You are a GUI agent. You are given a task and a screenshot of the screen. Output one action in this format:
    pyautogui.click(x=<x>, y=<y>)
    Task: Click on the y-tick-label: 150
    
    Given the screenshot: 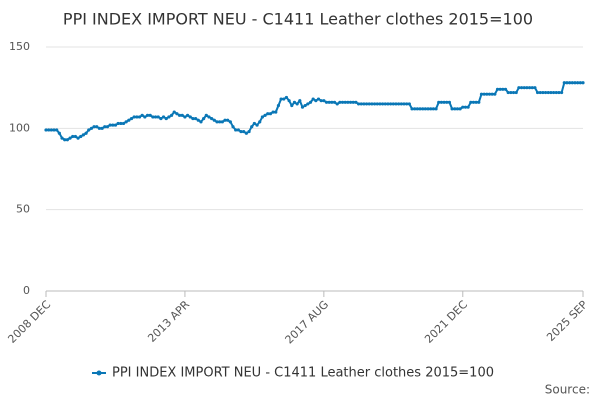 What is the action you would take?
    pyautogui.click(x=19, y=46)
    